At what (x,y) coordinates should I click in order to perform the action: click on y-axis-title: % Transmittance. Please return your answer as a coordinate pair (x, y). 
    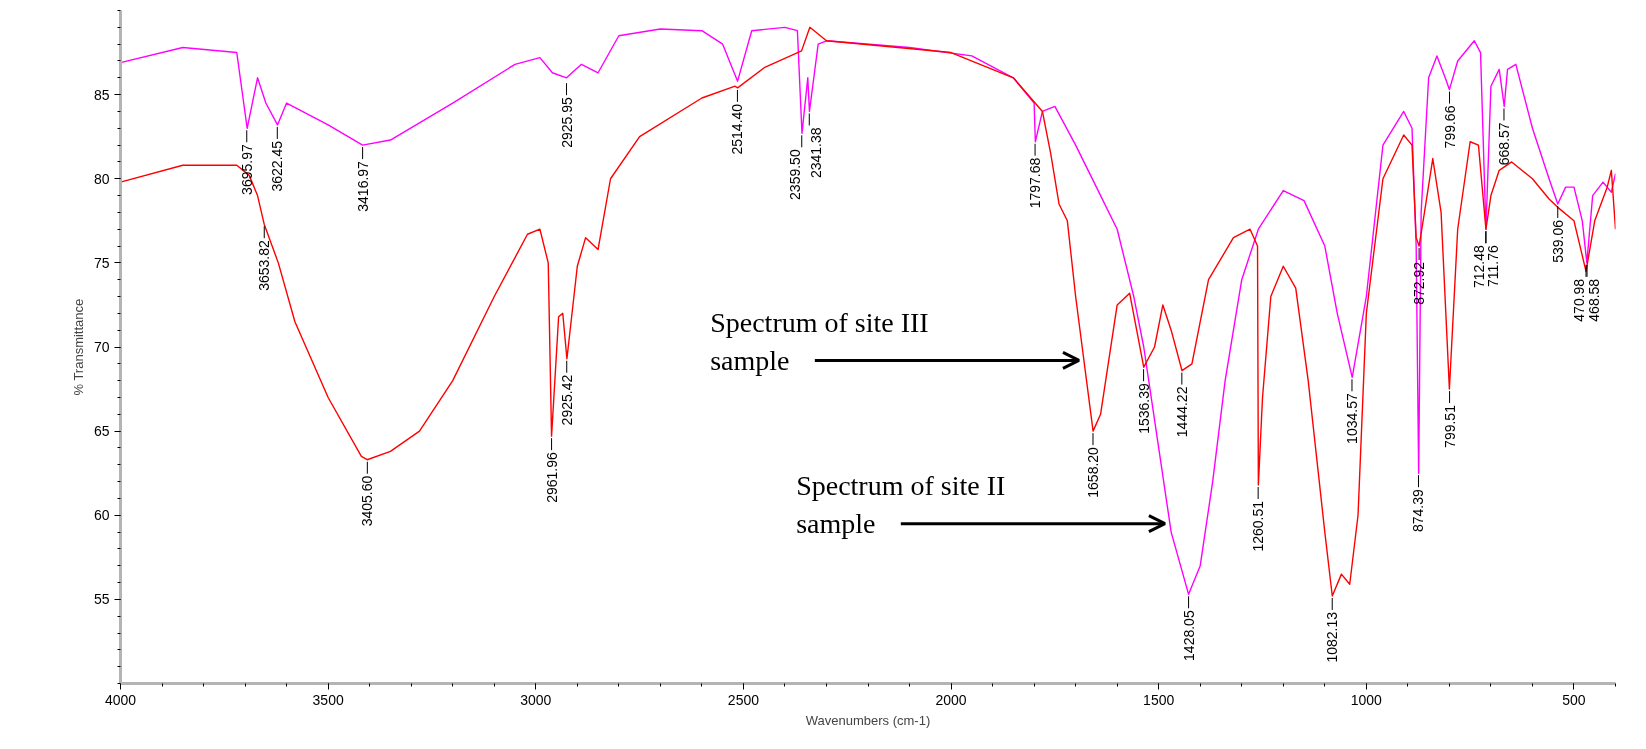
    Looking at the image, I should click on (78, 347).